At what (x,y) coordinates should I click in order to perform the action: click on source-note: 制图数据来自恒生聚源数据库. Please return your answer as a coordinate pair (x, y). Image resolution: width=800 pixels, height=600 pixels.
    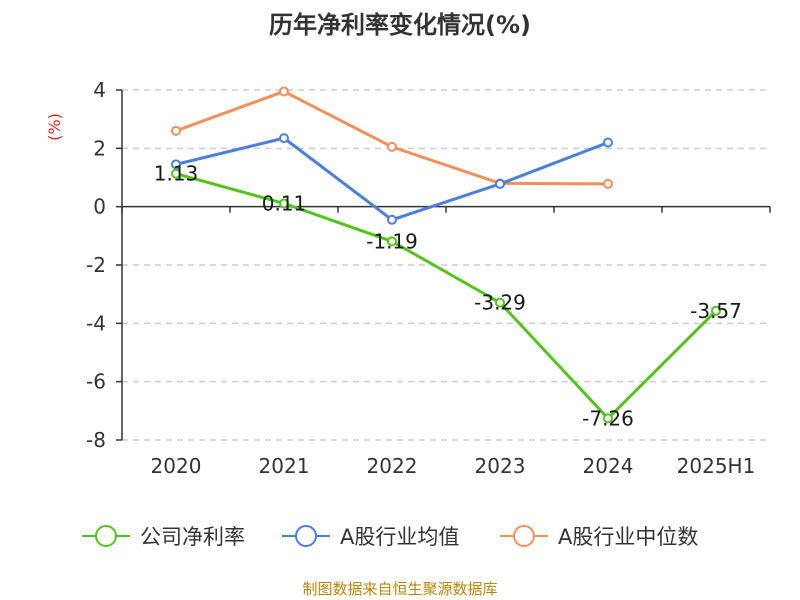
    Looking at the image, I should click on (399, 589).